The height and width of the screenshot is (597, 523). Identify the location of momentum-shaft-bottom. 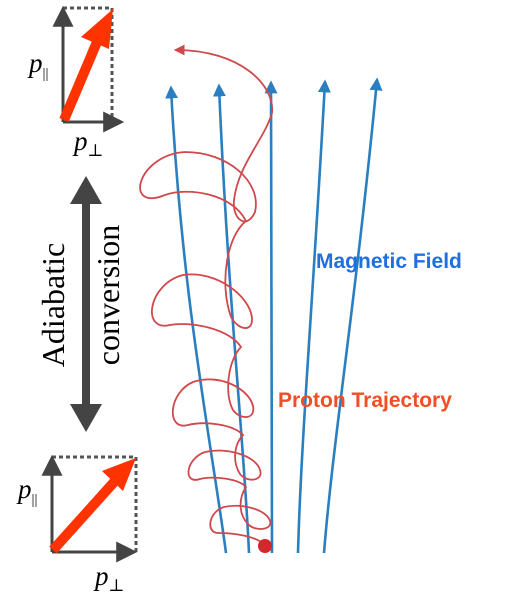
(84, 515).